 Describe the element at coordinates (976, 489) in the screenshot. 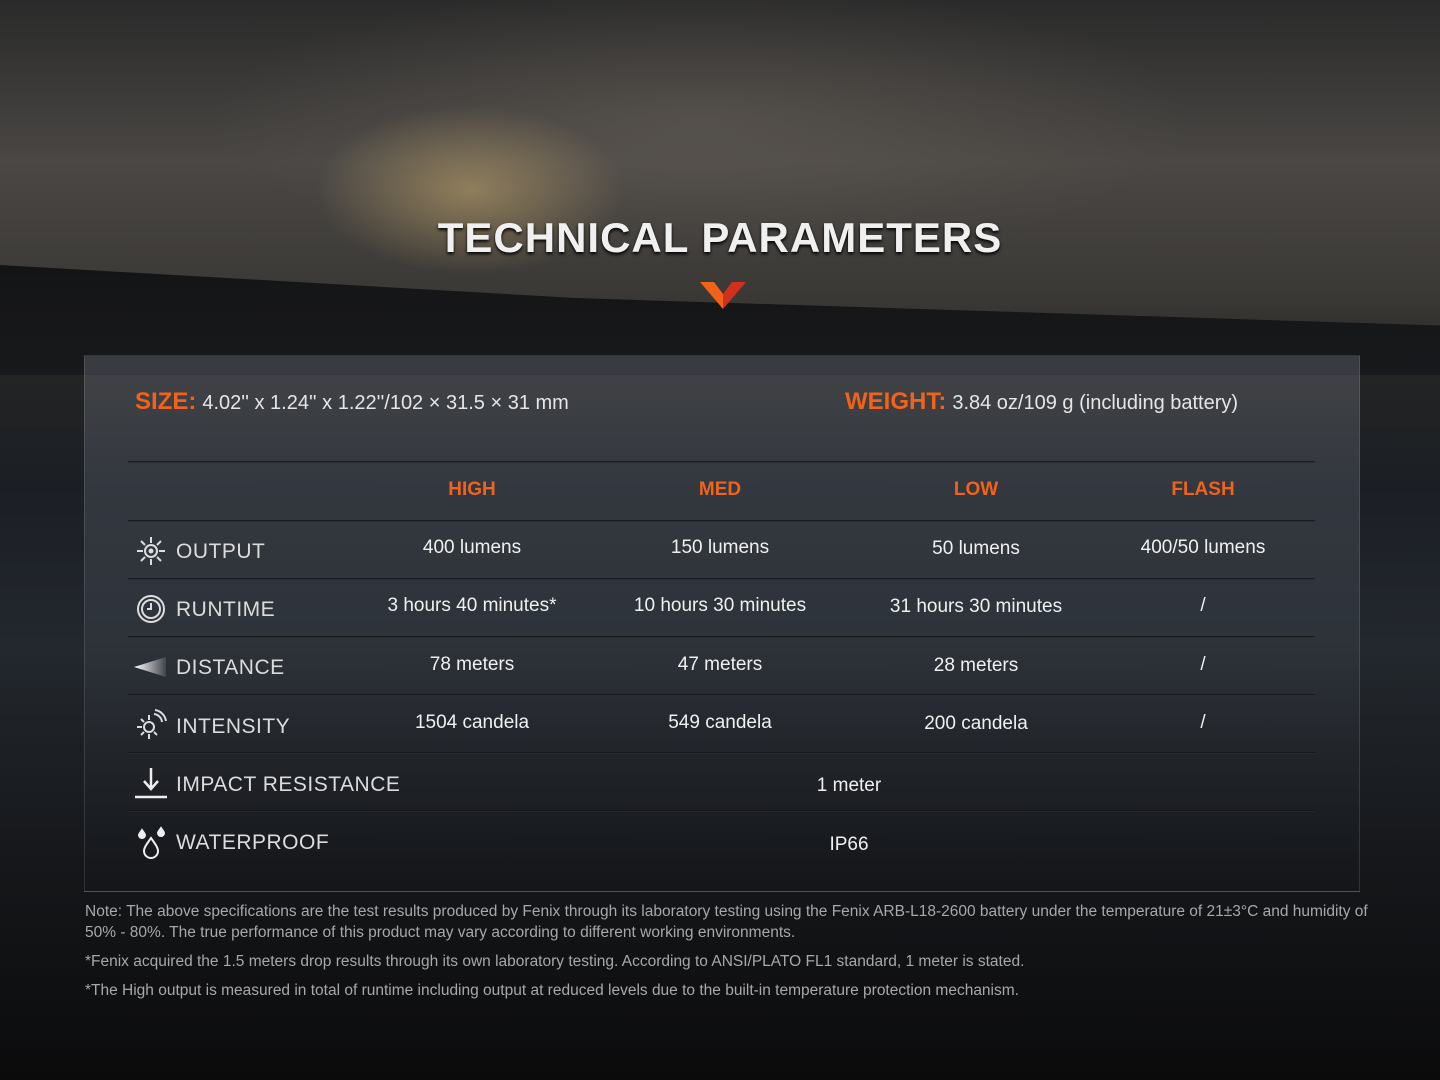

I see `column-header-low: LOW` at that location.